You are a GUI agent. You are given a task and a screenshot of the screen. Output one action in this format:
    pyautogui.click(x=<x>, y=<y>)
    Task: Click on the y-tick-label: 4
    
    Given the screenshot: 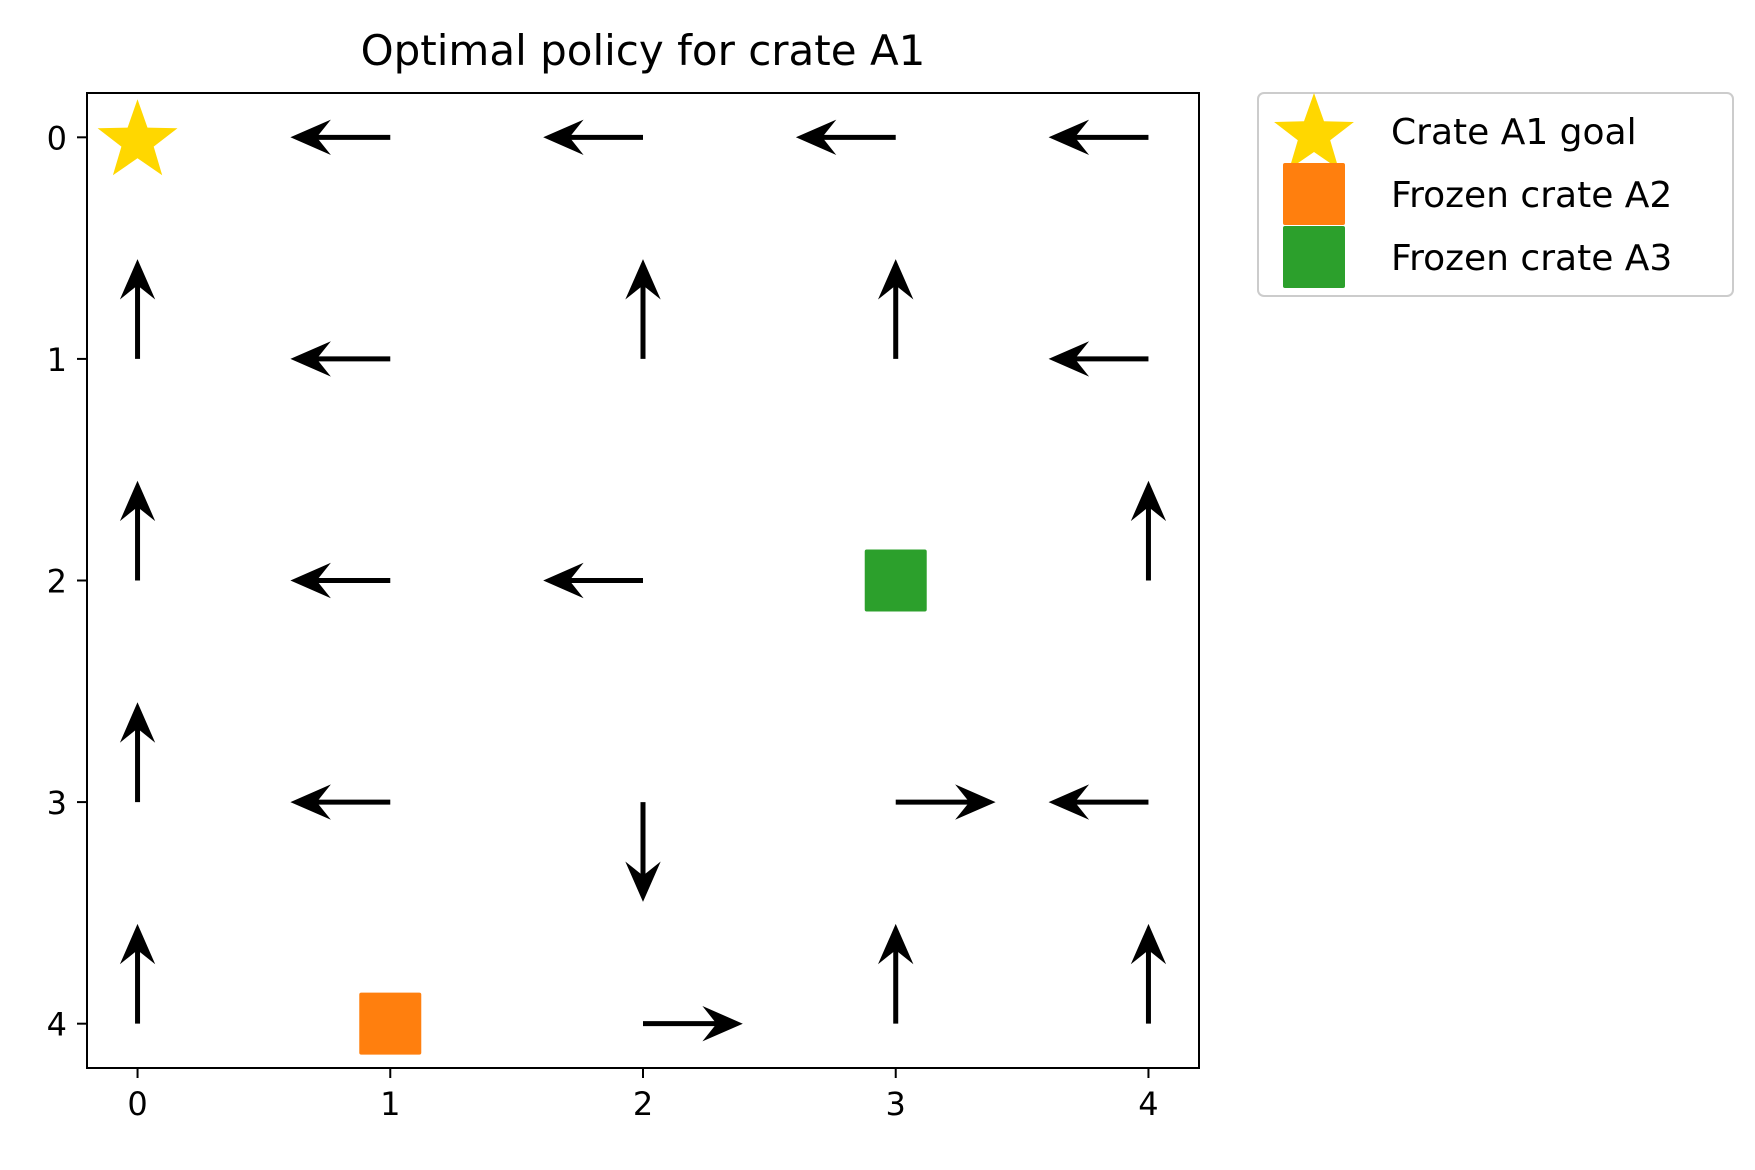 What is the action you would take?
    pyautogui.click(x=57, y=1025)
    